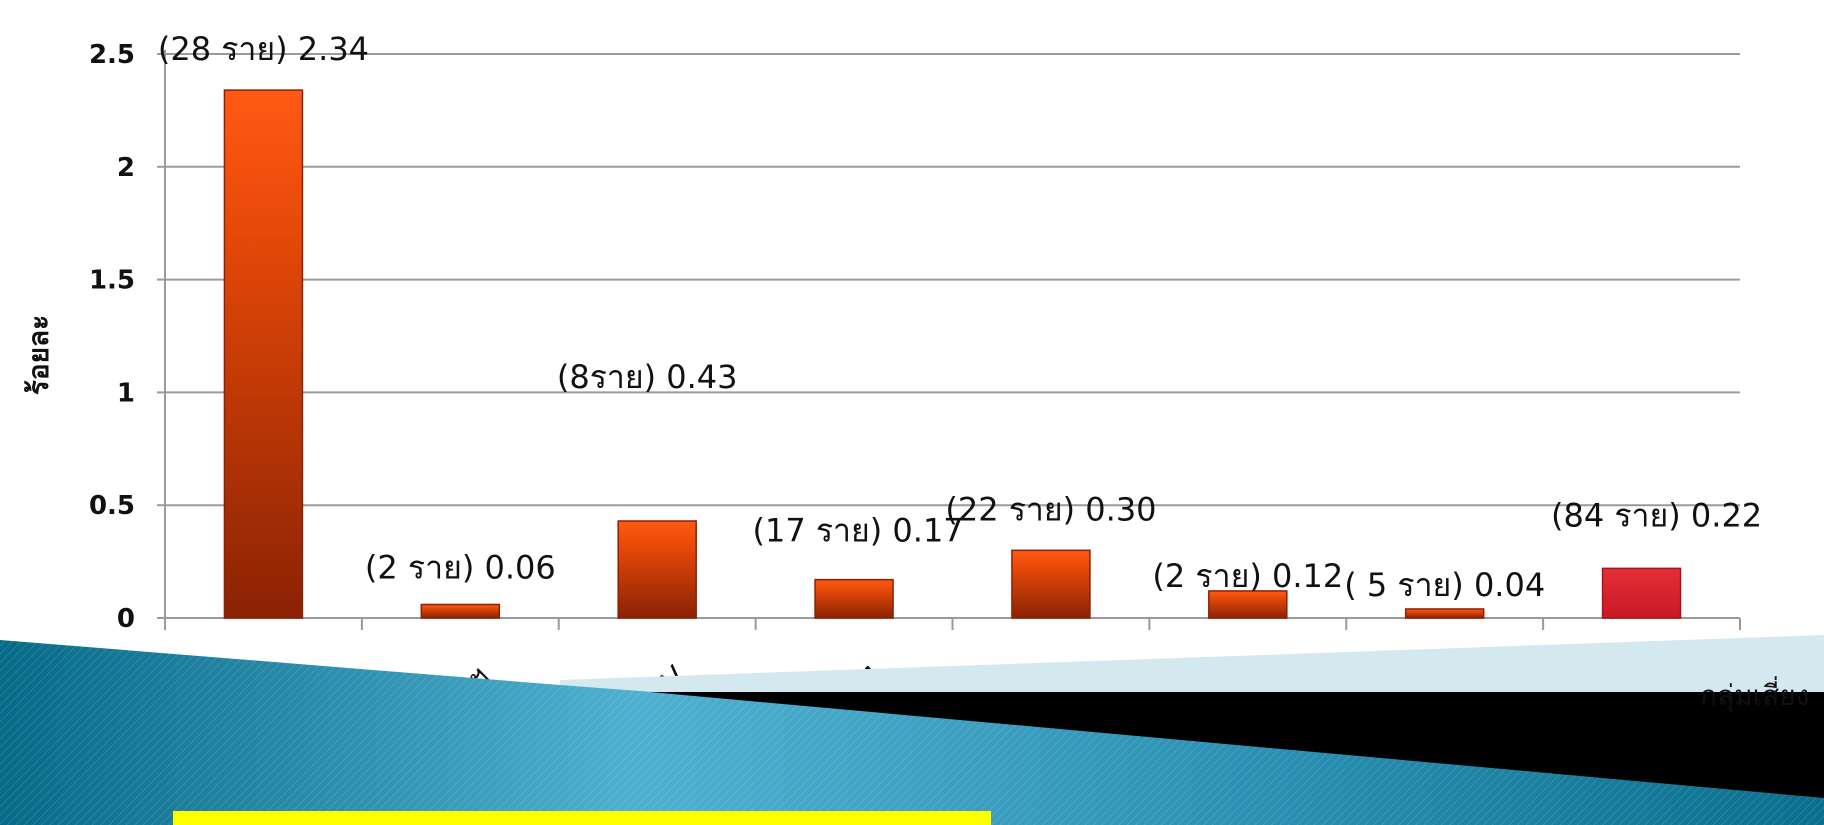 This screenshot has width=1824, height=825. What do you see at coordinates (1247, 576) in the screenshot?
I see `data-label: (2 ราย) 0.12` at bounding box center [1247, 576].